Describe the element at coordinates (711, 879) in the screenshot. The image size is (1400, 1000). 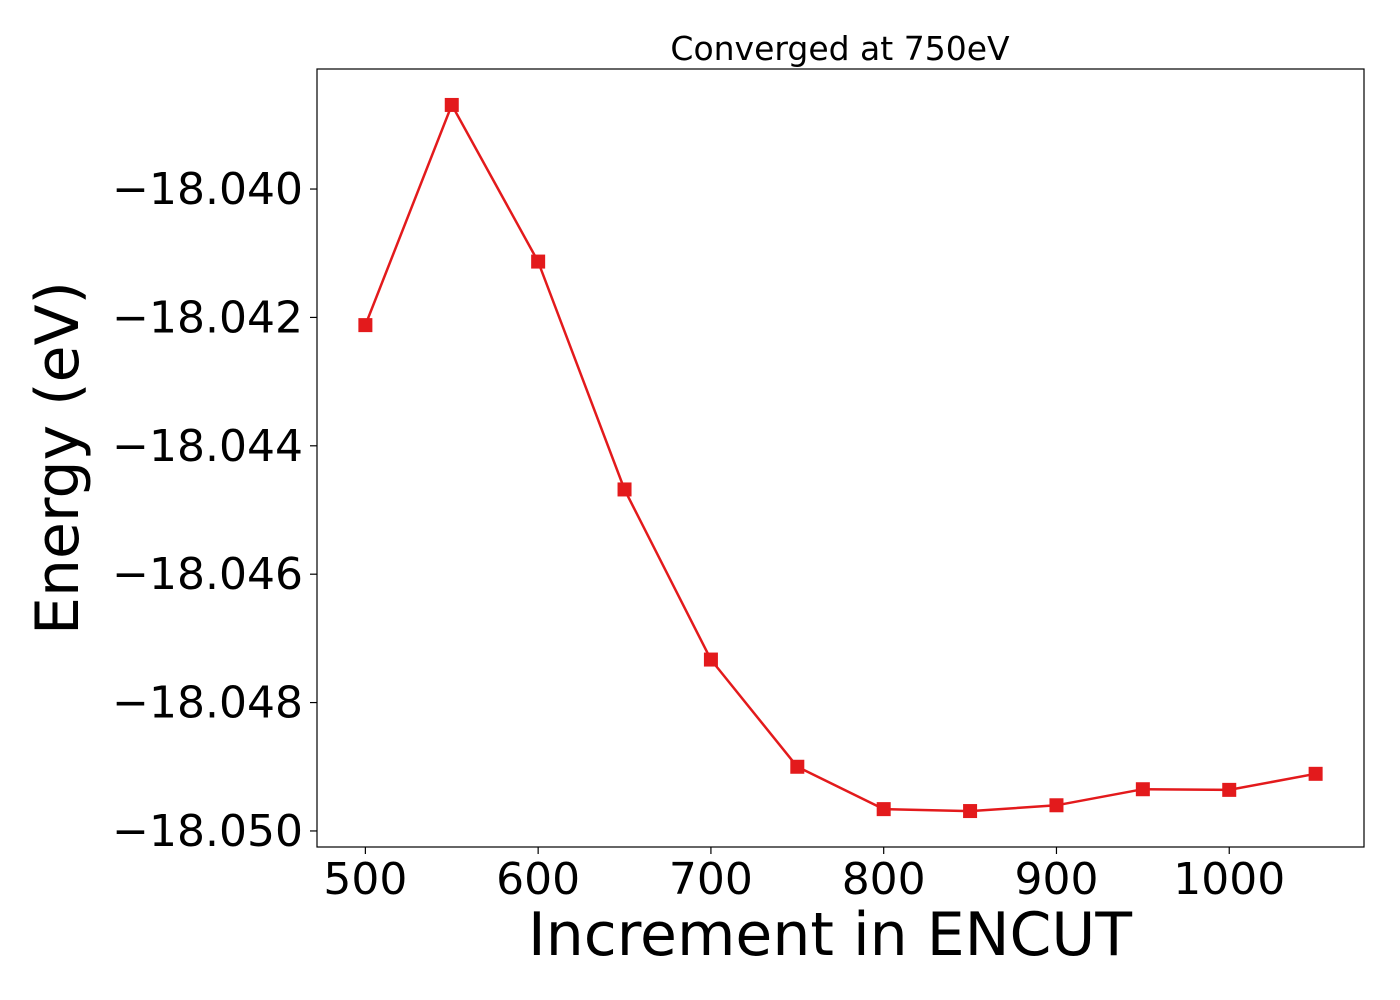
I see `x-tick-label: 700` at that location.